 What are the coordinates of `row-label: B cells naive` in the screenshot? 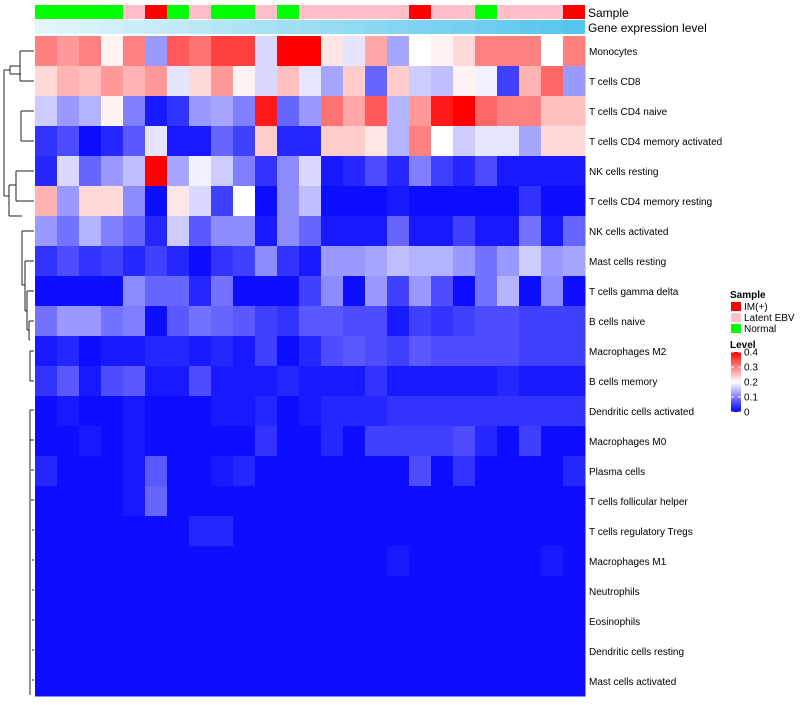 It's located at (617, 322).